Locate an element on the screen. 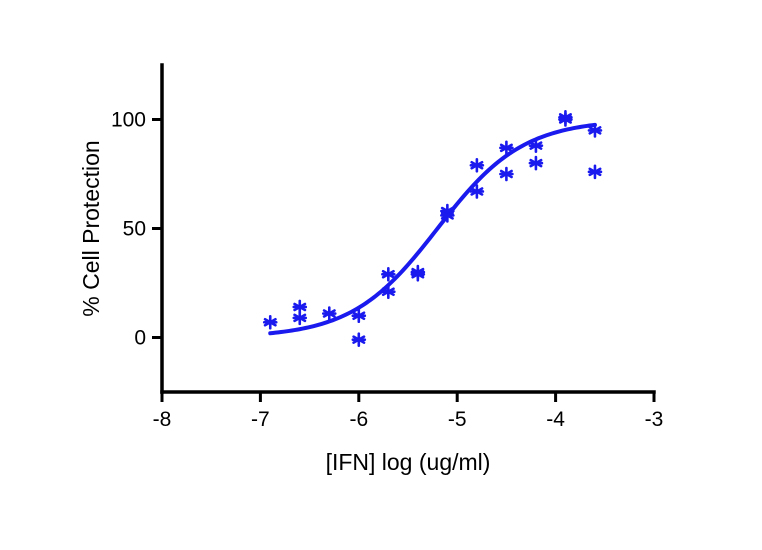 This screenshot has height=550, width=762. x-tick-label: -8 is located at coordinates (162, 419).